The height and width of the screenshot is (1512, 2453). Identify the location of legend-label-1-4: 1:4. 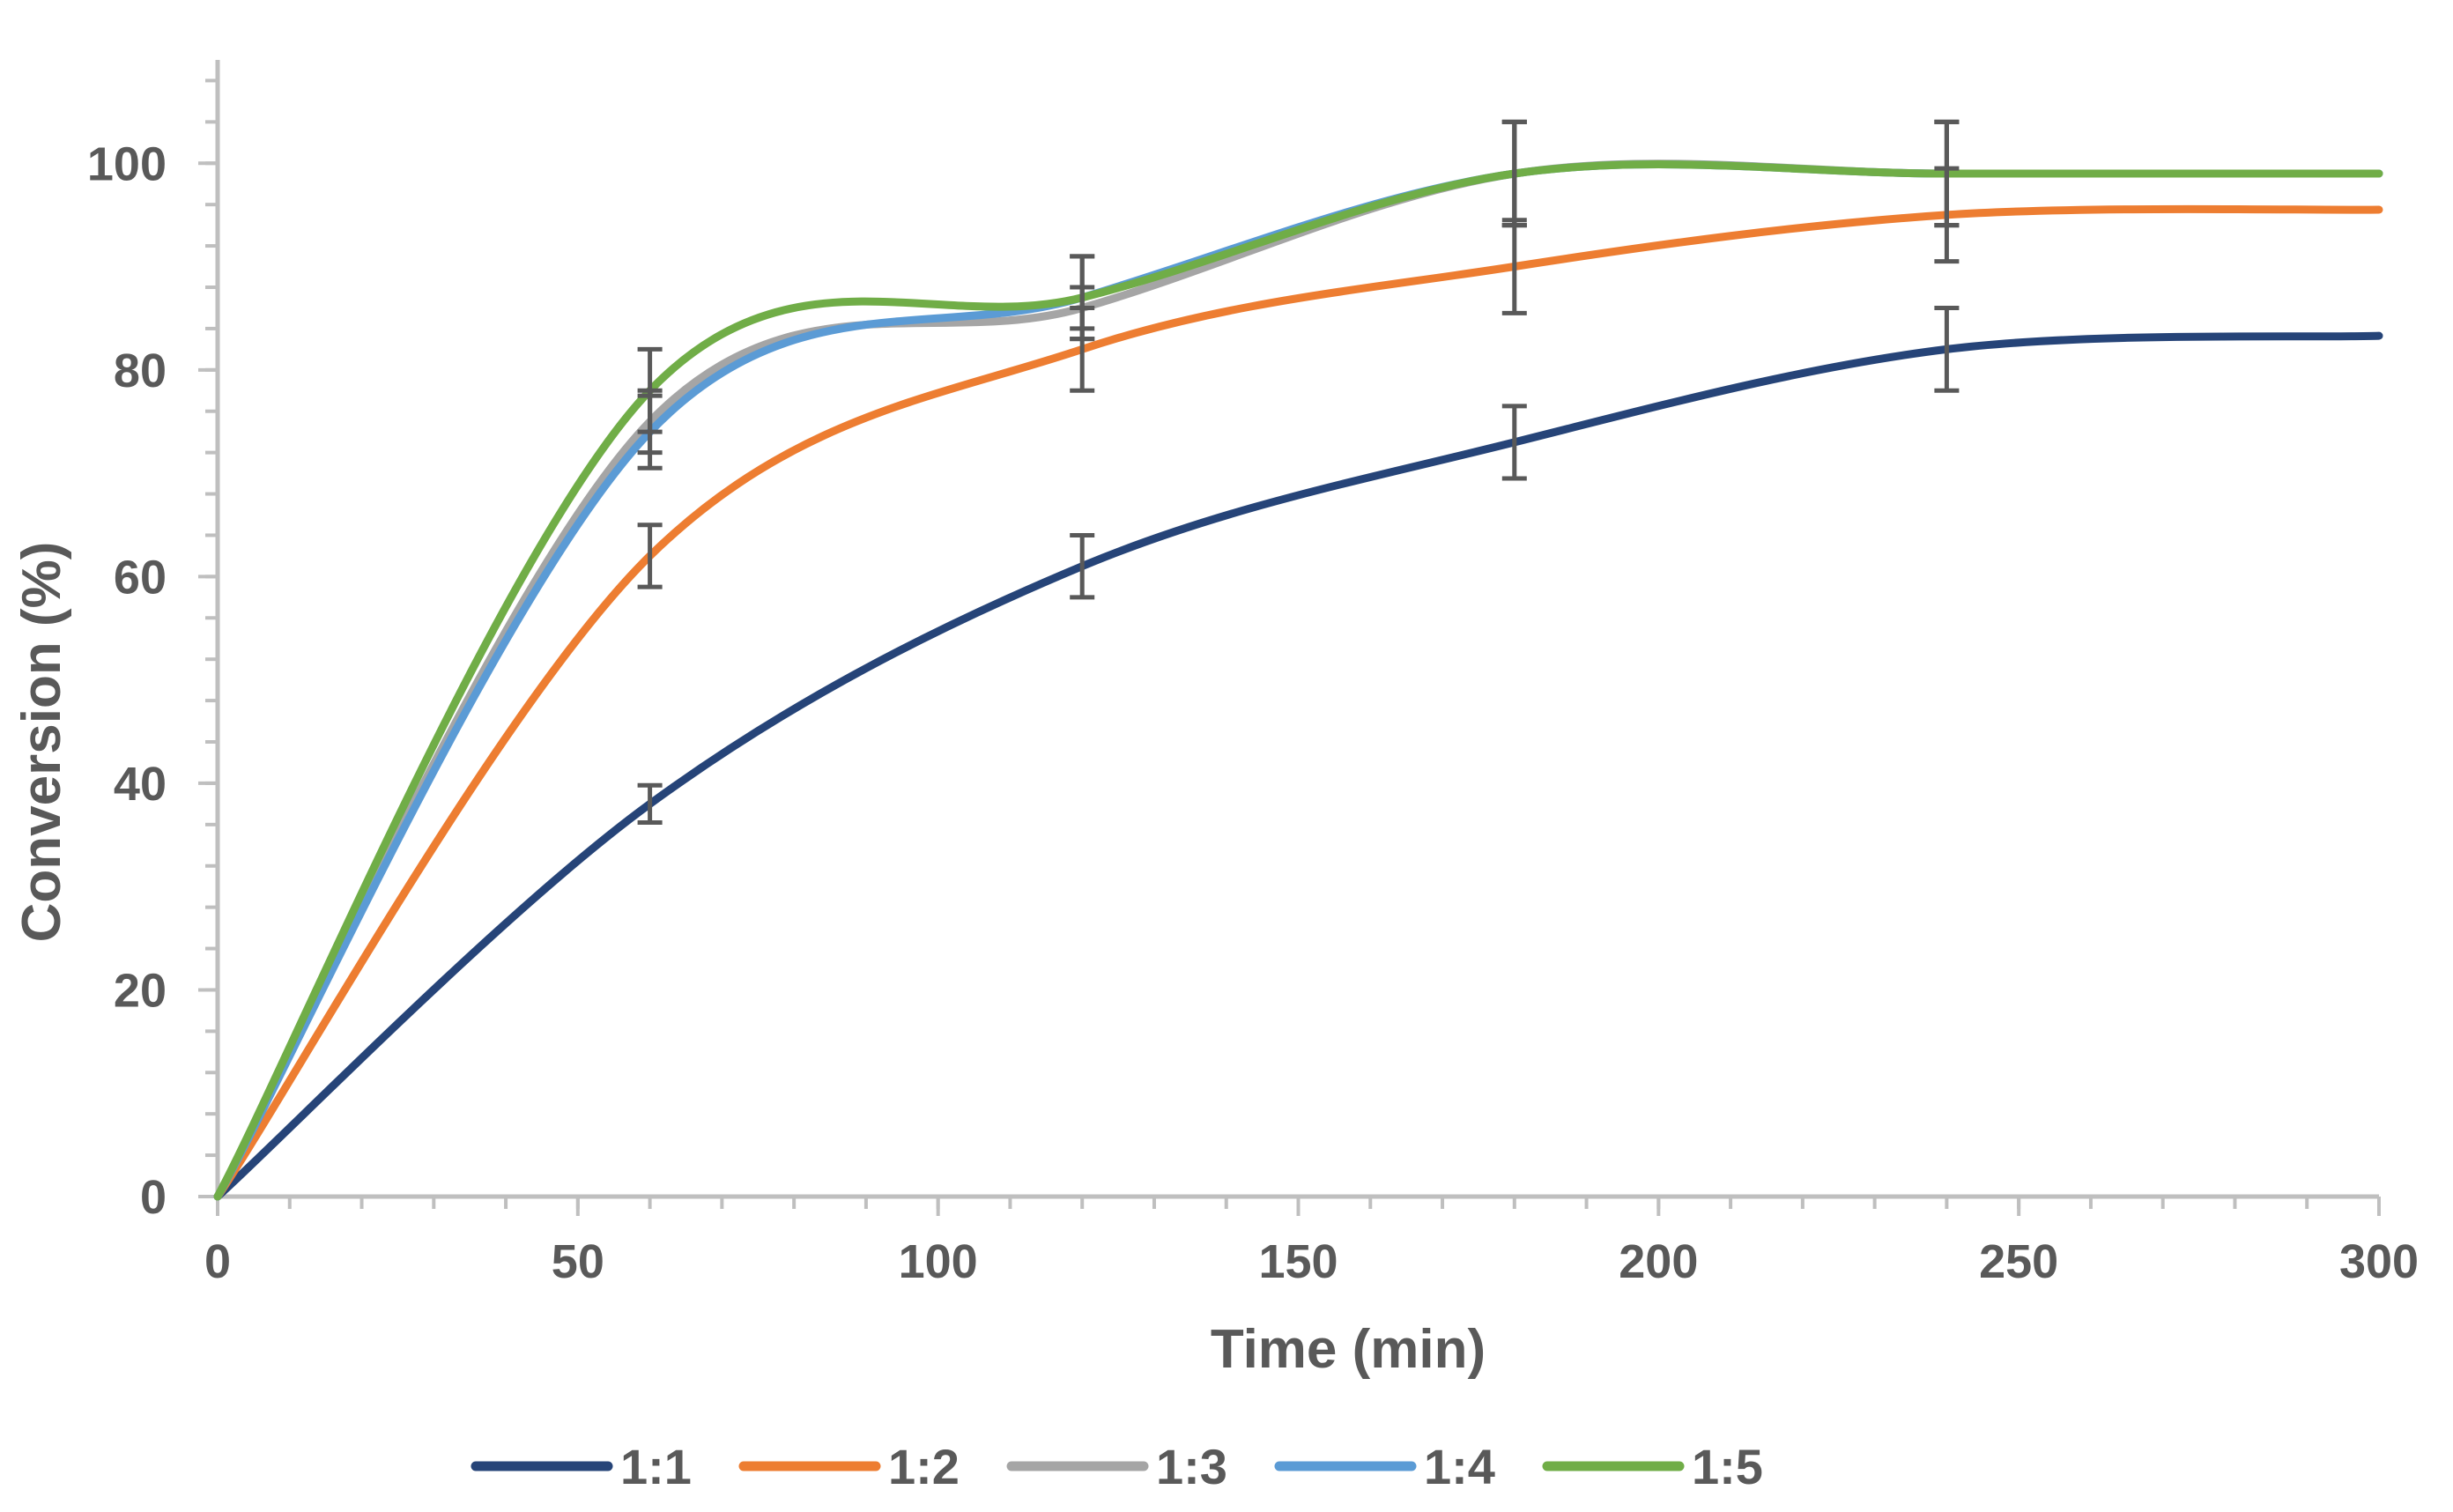
(1459, 1466).